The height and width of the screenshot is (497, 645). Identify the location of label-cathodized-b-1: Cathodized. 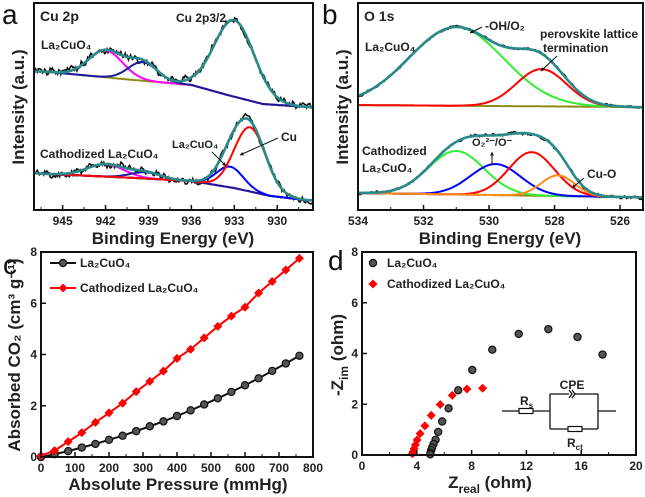
(394, 151).